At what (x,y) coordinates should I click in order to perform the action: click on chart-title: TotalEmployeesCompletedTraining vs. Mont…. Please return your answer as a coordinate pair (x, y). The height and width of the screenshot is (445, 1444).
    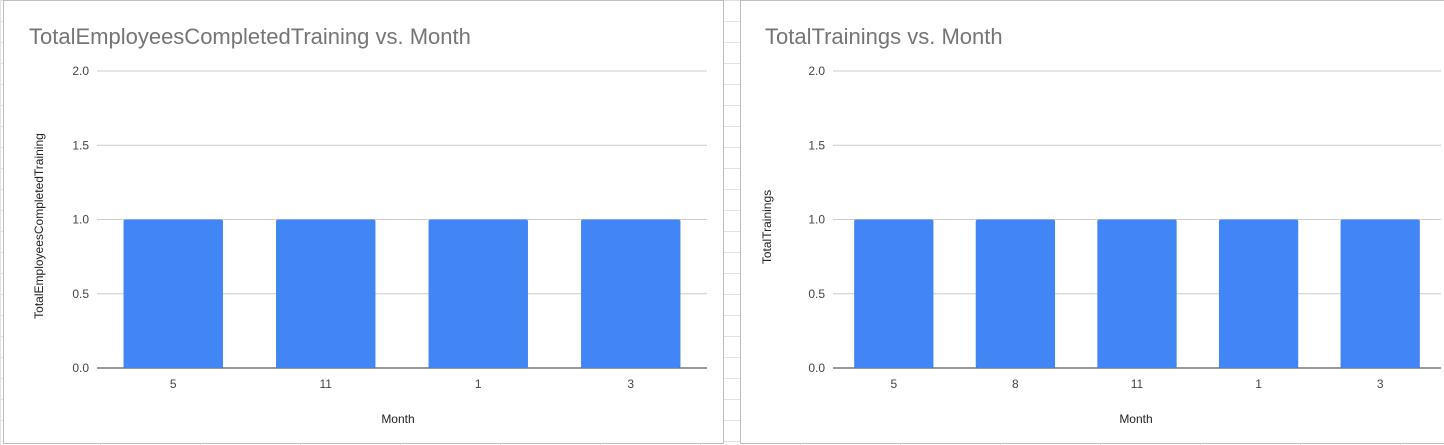
    Looking at the image, I should click on (250, 36).